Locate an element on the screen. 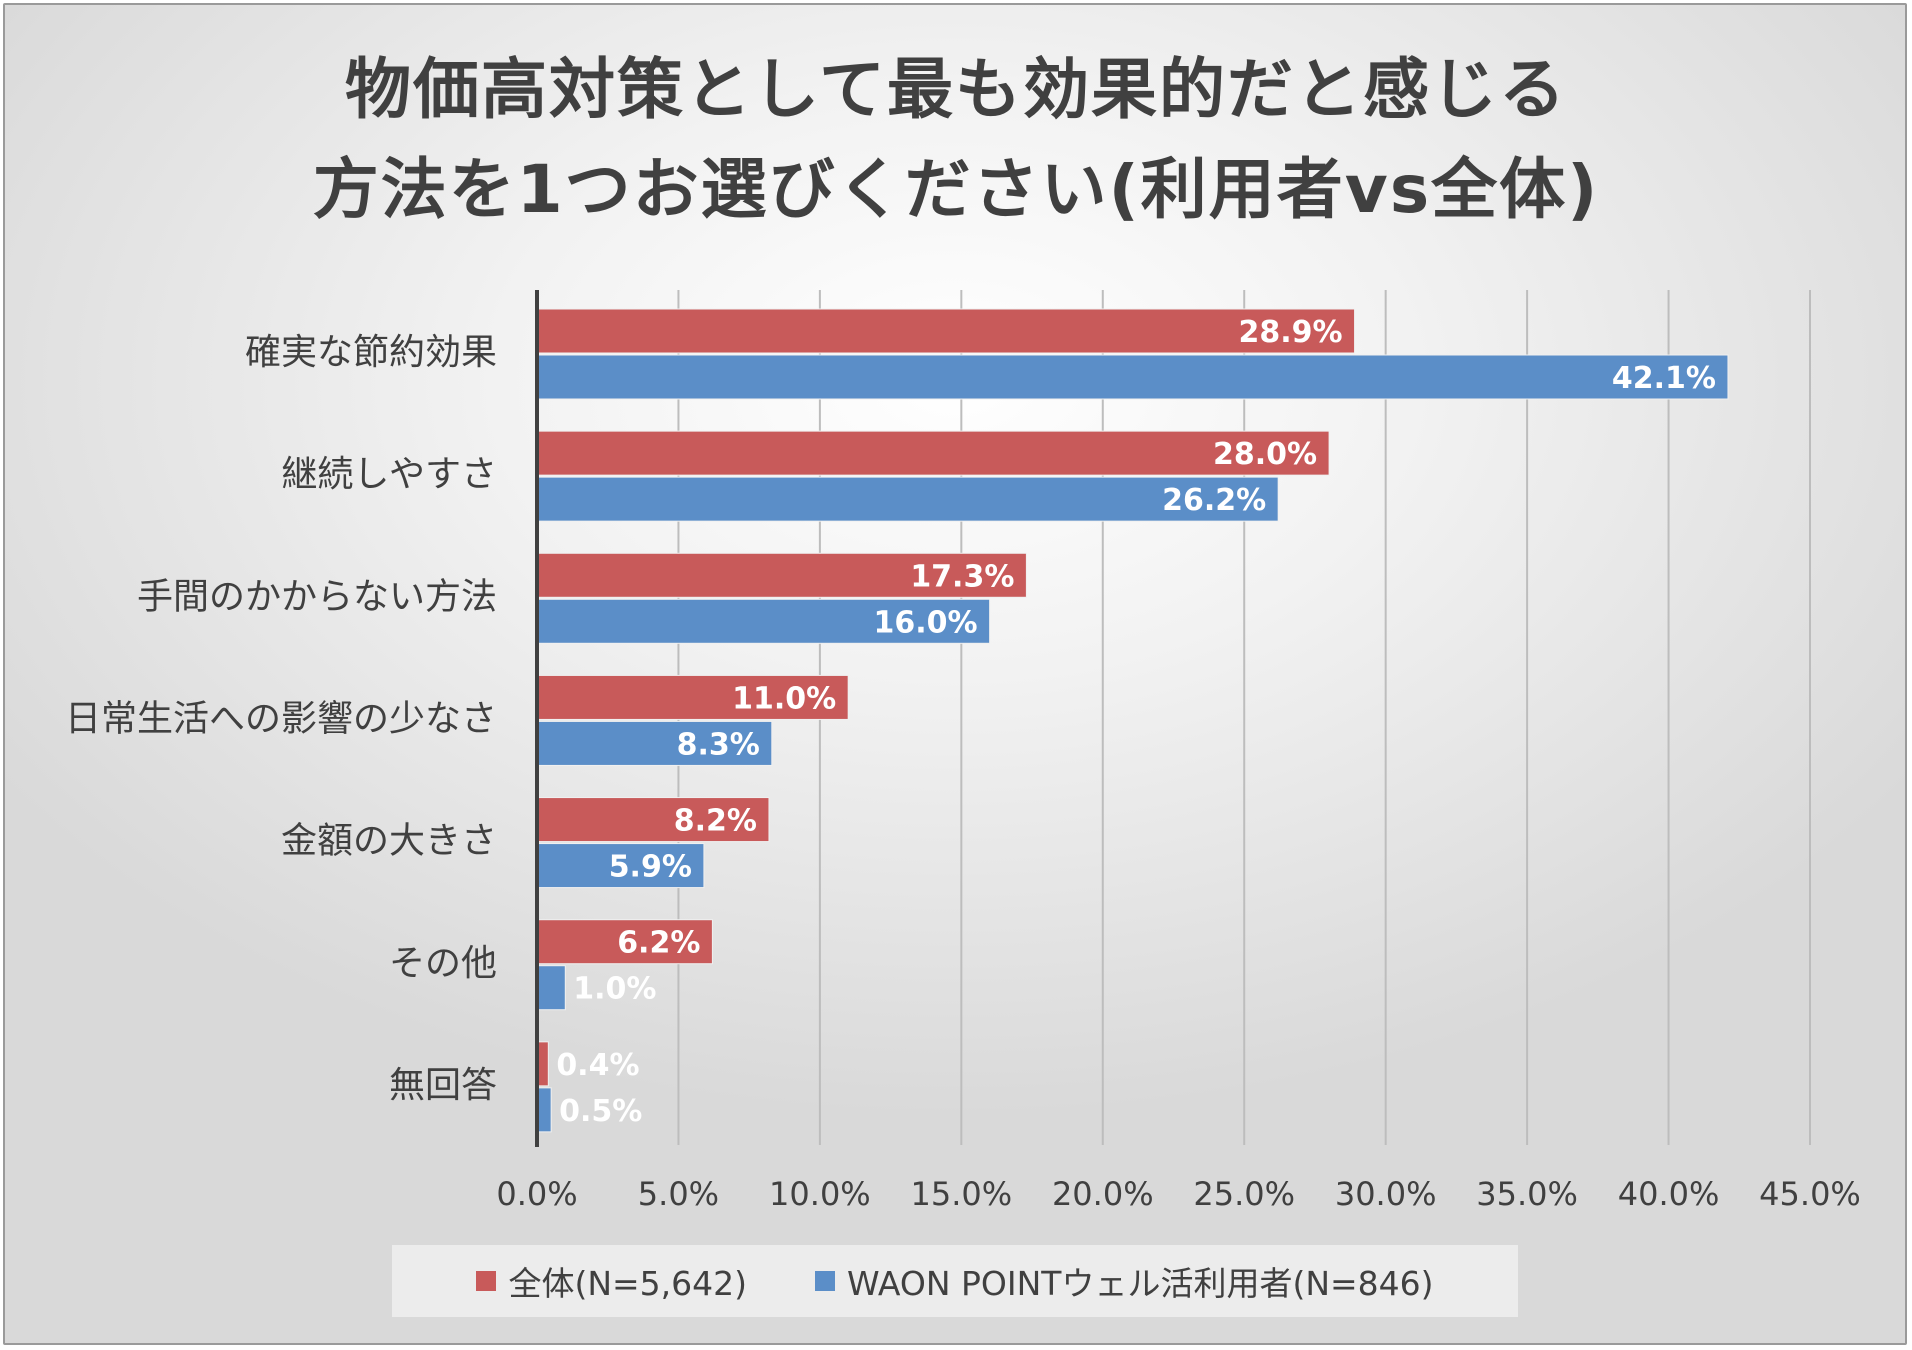 Image resolution: width=1912 pixels, height=1350 pixels. category-label-6: 無回答 is located at coordinates (443, 1085).